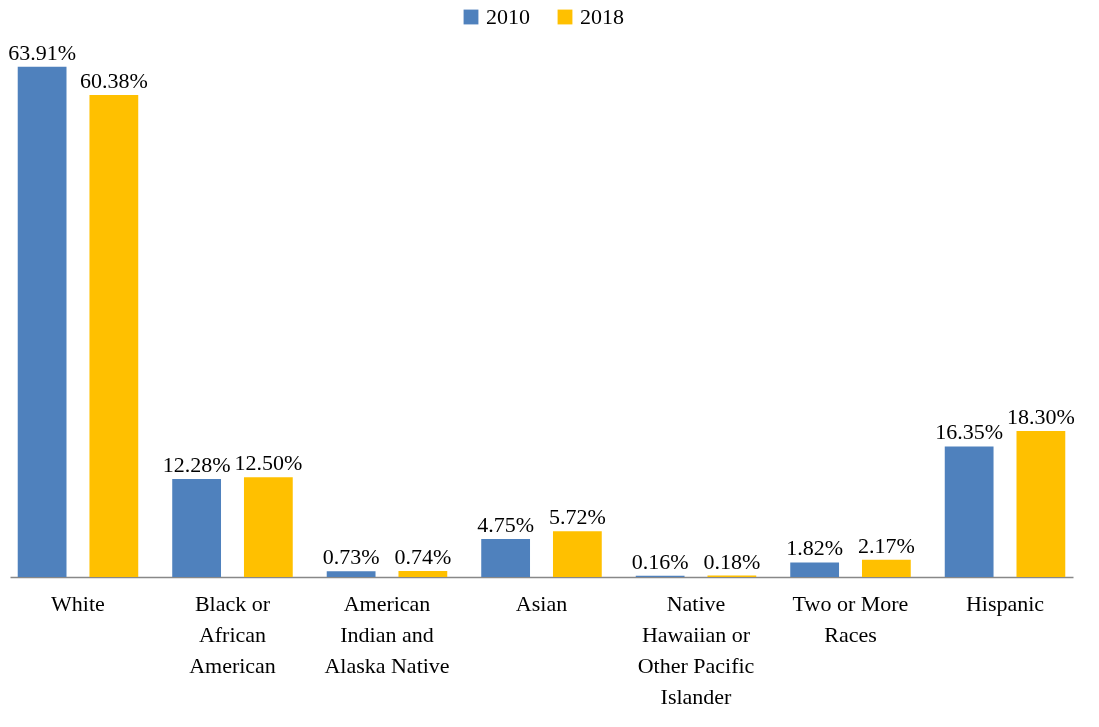  I want to click on data-label: 16.35%, so click(969, 432).